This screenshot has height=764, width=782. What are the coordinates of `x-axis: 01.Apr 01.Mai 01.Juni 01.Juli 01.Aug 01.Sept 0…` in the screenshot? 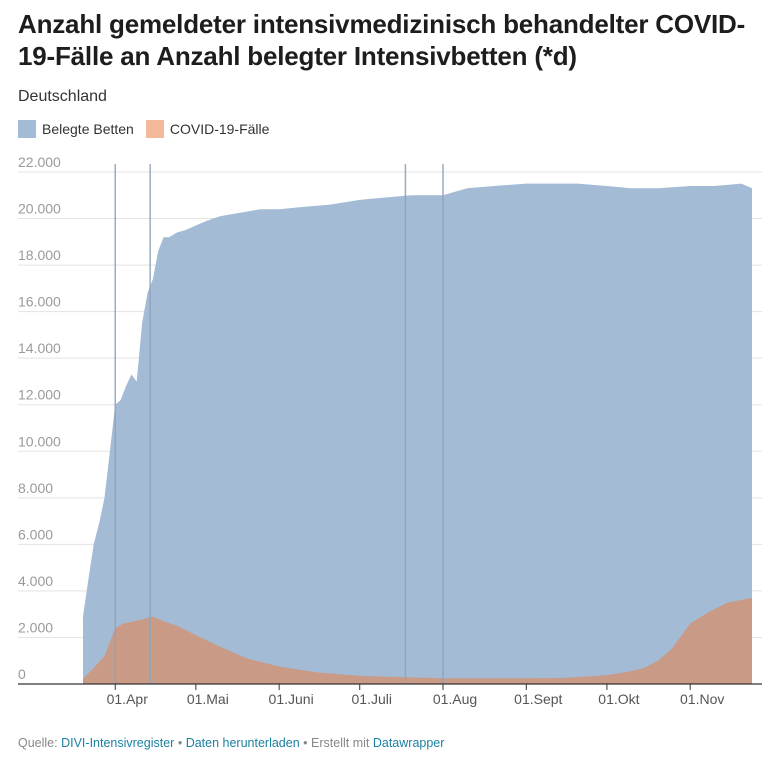 It's located at (390, 695).